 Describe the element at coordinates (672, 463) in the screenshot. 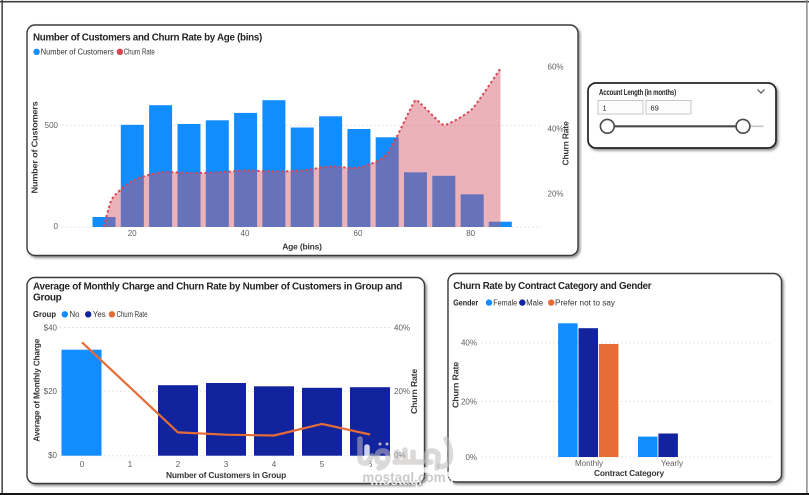

I see `svg-text: Yearly` at that location.